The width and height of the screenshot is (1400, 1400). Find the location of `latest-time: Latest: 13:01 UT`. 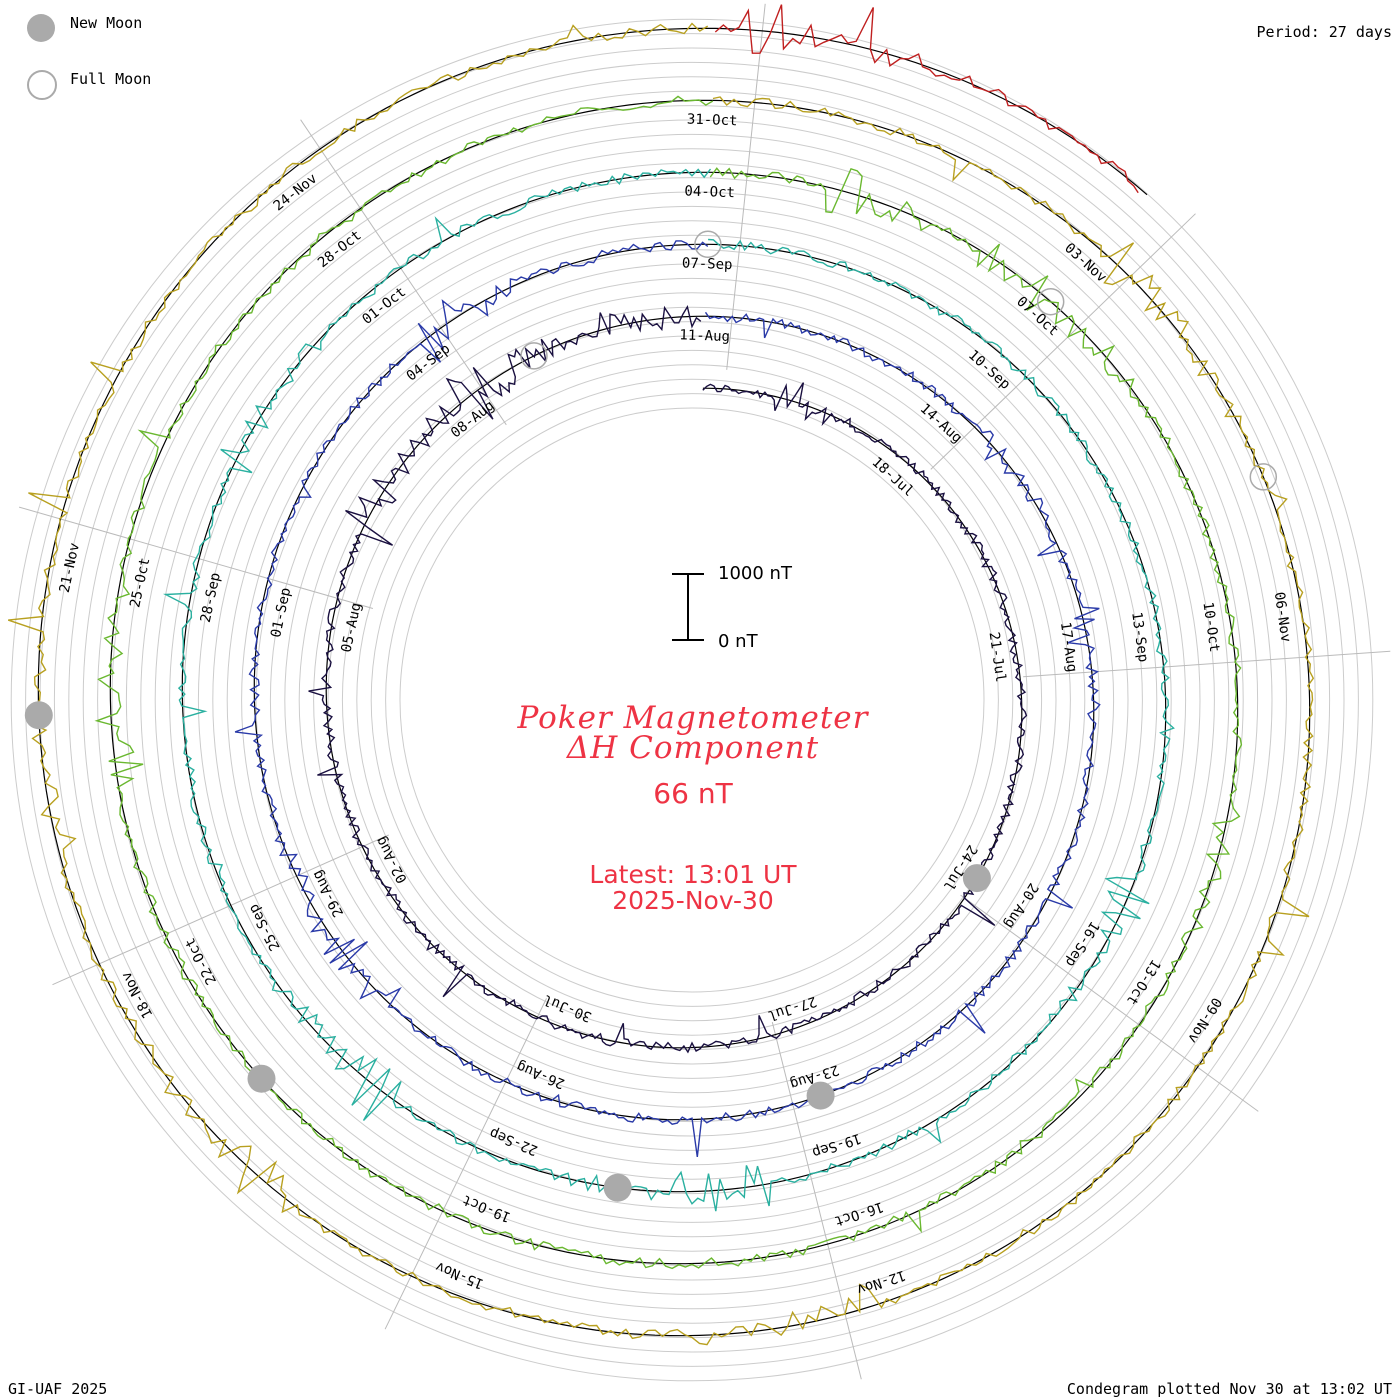

latest-time: Latest: 13:01 UT is located at coordinates (693, 874).